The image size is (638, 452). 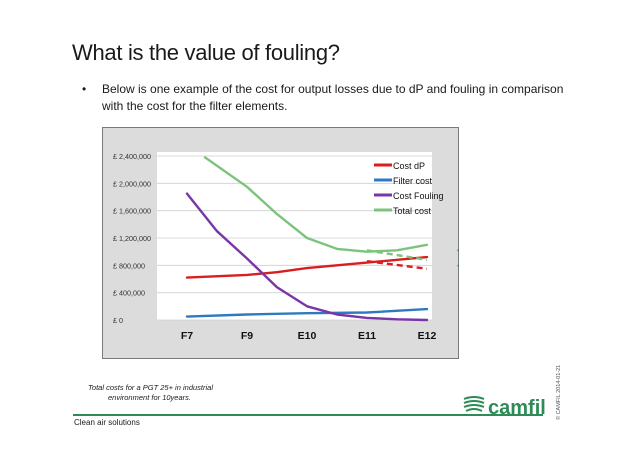 What do you see at coordinates (118, 320) in the screenshot?
I see `y-tick-label: £ 0` at bounding box center [118, 320].